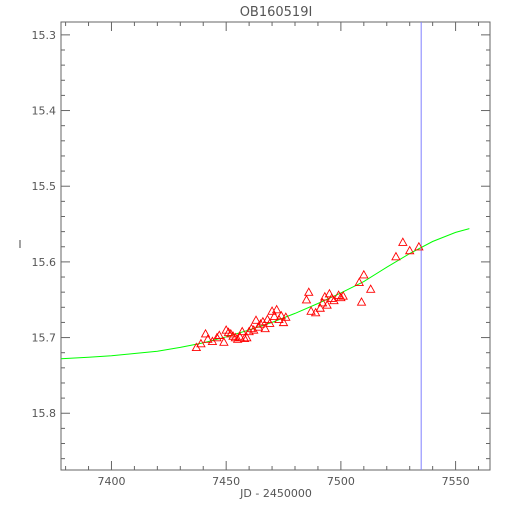 This screenshot has height=515, width=510. I want to click on y-tick-label: 15.7, so click(44, 338).